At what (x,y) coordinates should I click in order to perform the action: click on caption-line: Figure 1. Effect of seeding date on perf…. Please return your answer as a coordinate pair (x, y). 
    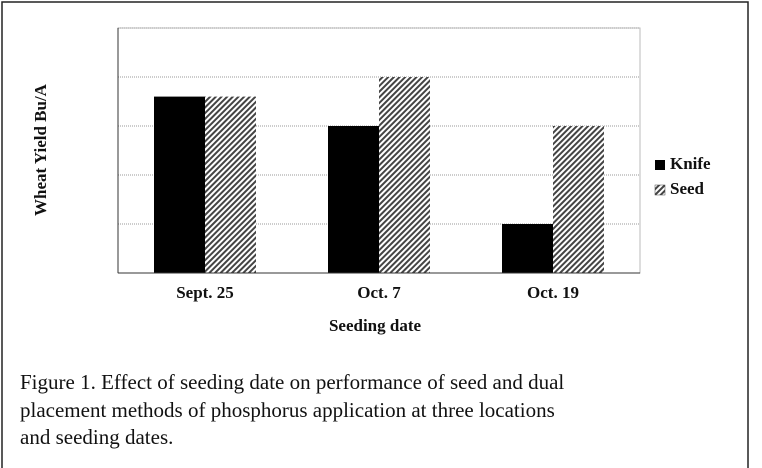
    Looking at the image, I should click on (292, 382).